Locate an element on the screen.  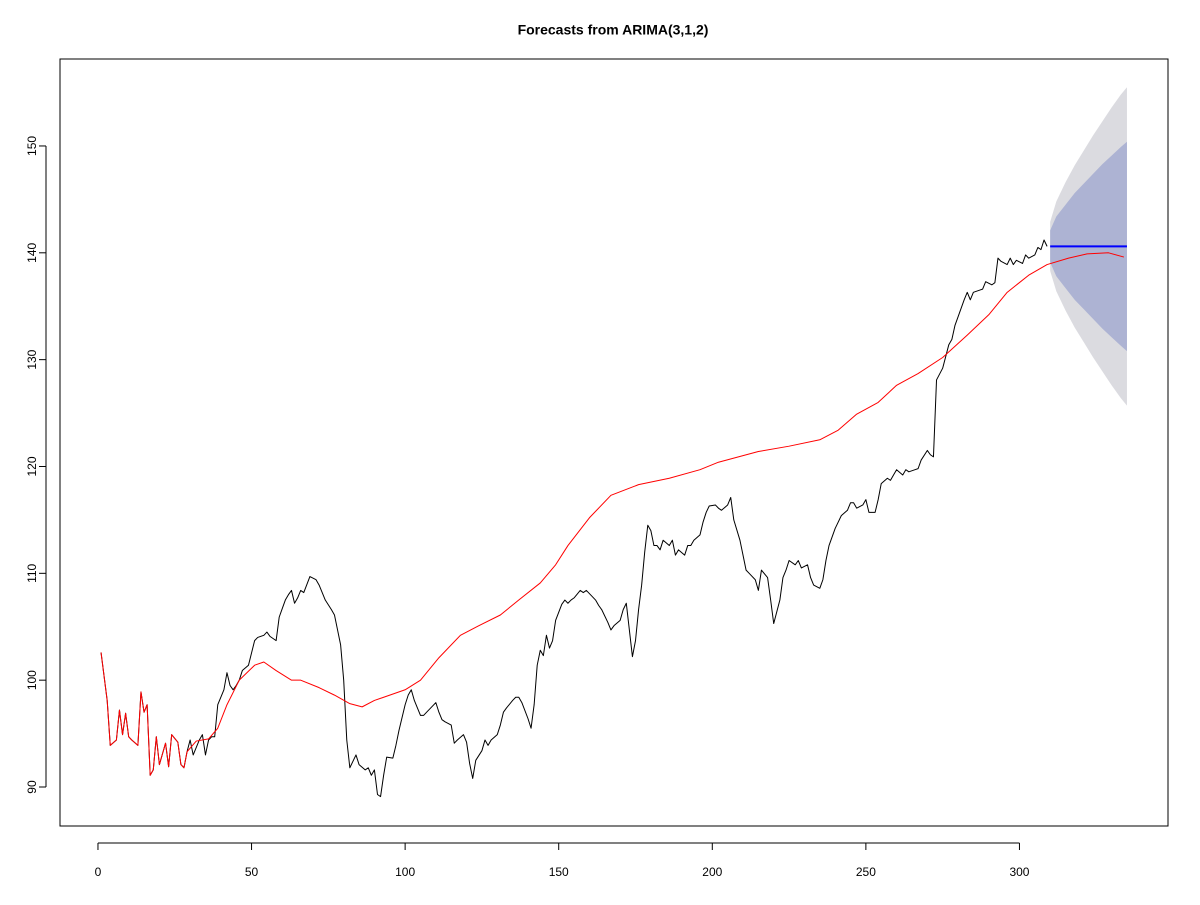
y-tick-label: 110 is located at coordinates (32, 572).